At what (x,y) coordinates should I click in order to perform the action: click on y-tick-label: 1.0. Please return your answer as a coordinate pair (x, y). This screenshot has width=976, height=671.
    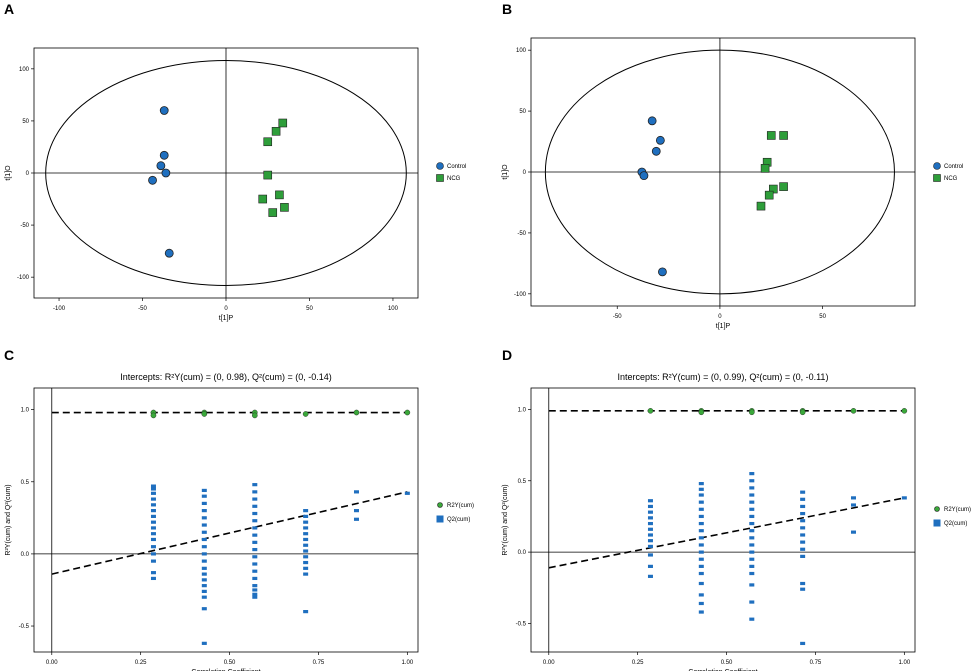
    Looking at the image, I should click on (25, 411).